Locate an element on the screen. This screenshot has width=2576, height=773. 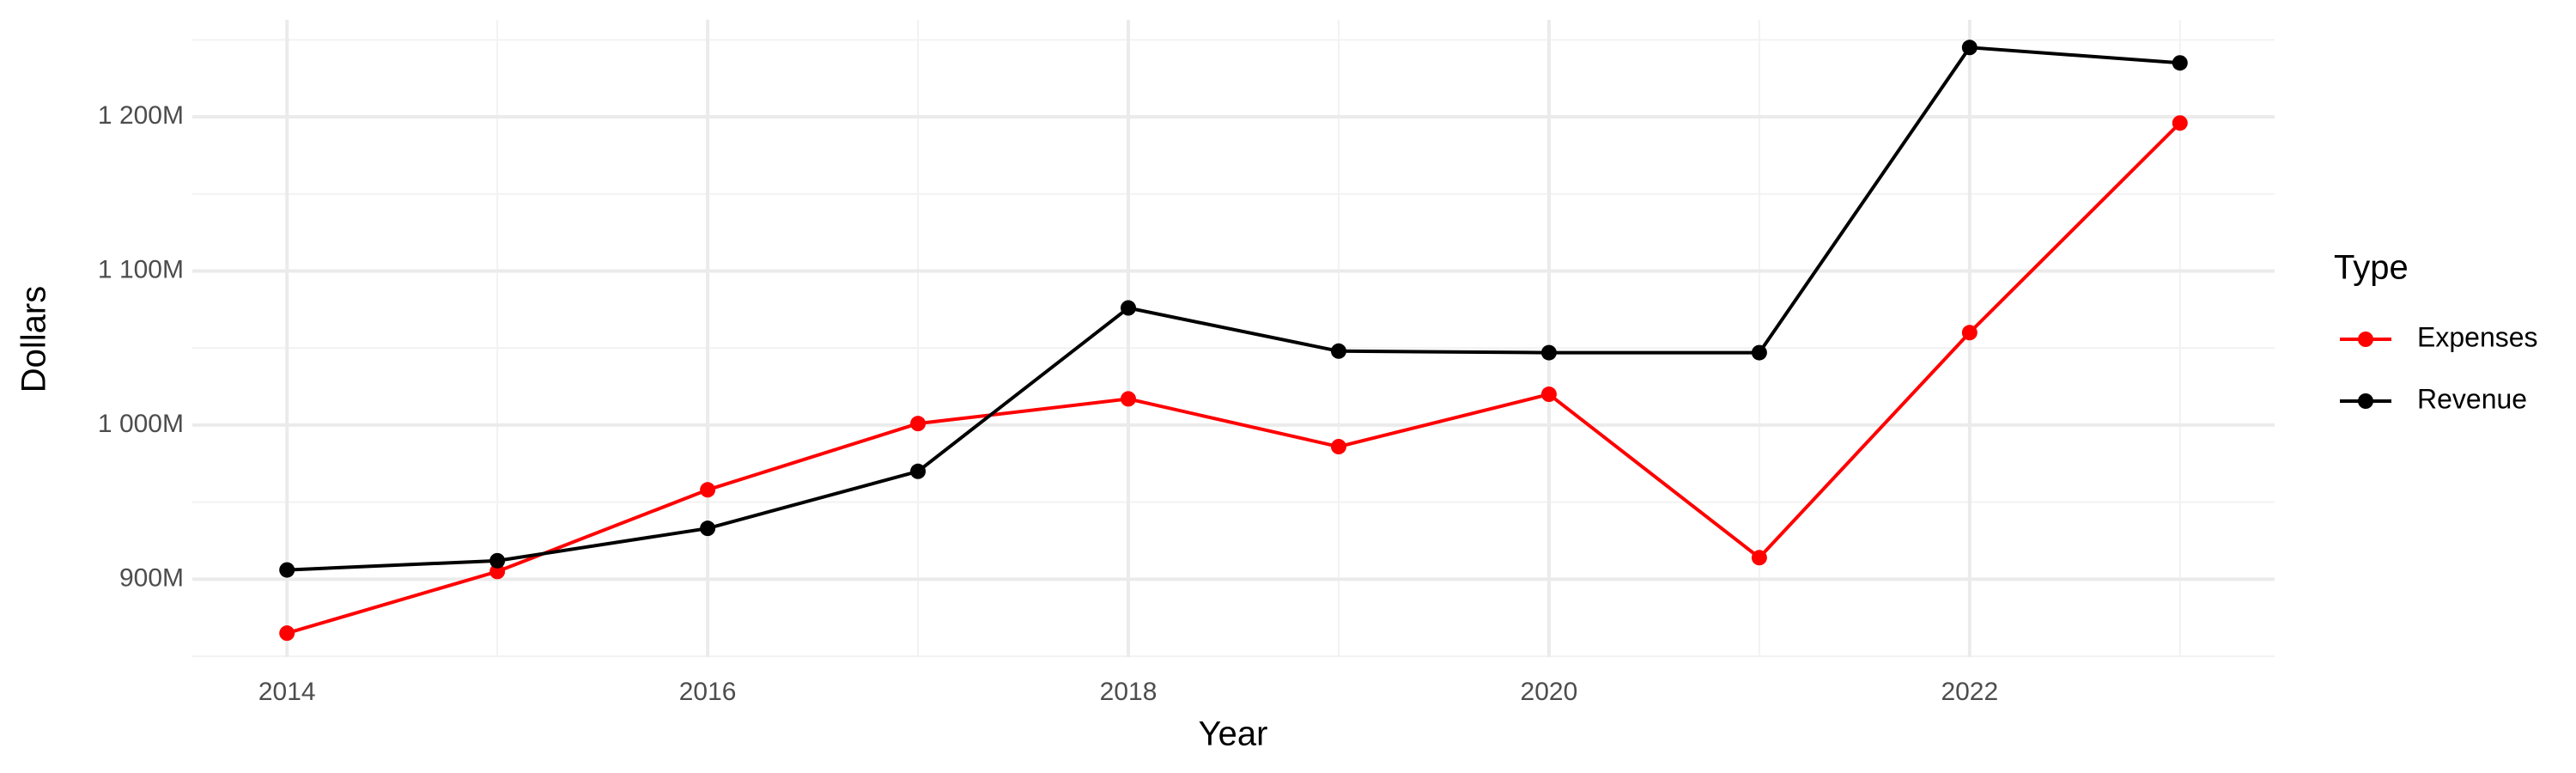
x-tick-label: 2016 is located at coordinates (708, 692).